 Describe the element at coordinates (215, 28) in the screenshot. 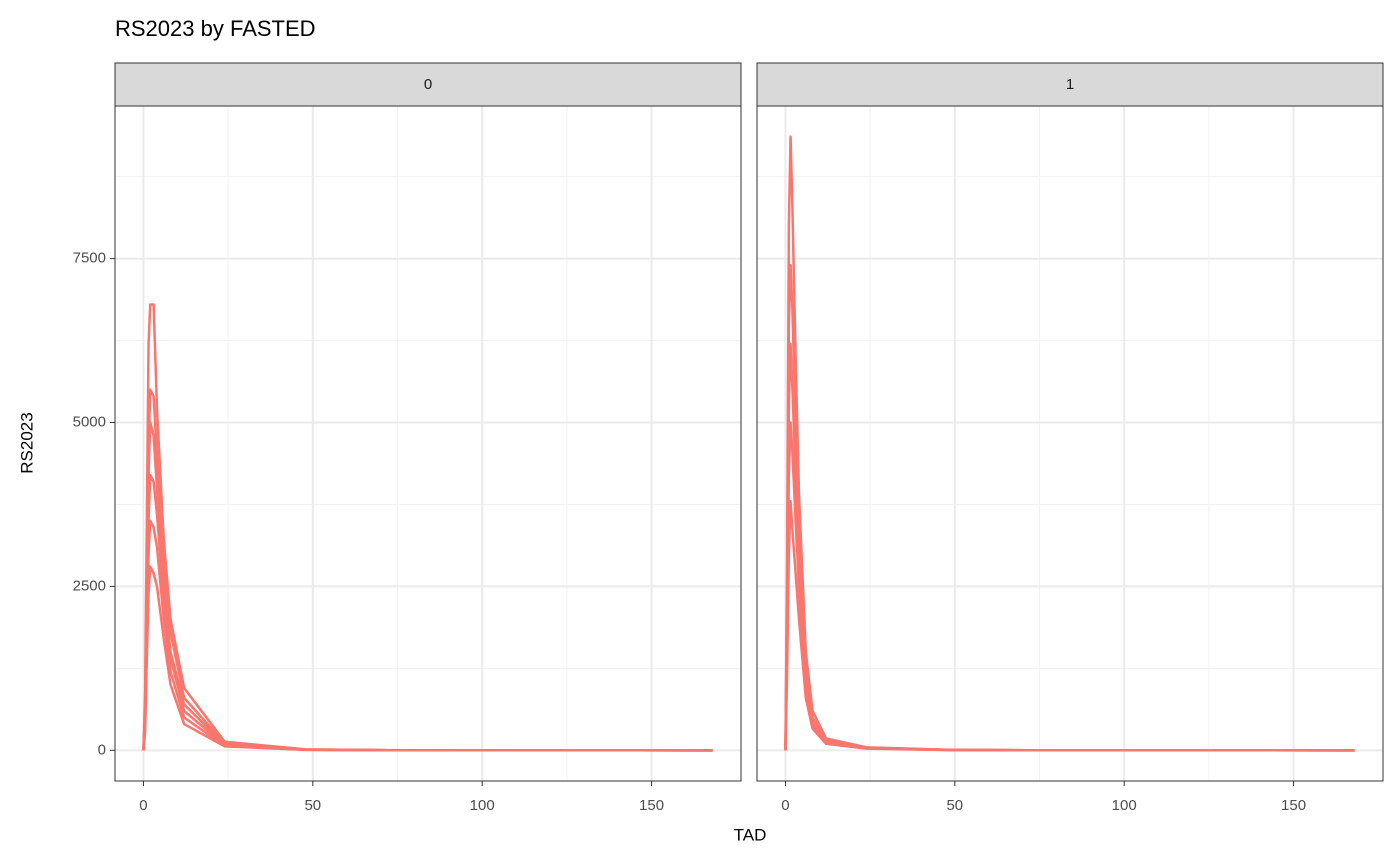

I see `chart-title: RS2023 by FASTED` at that location.